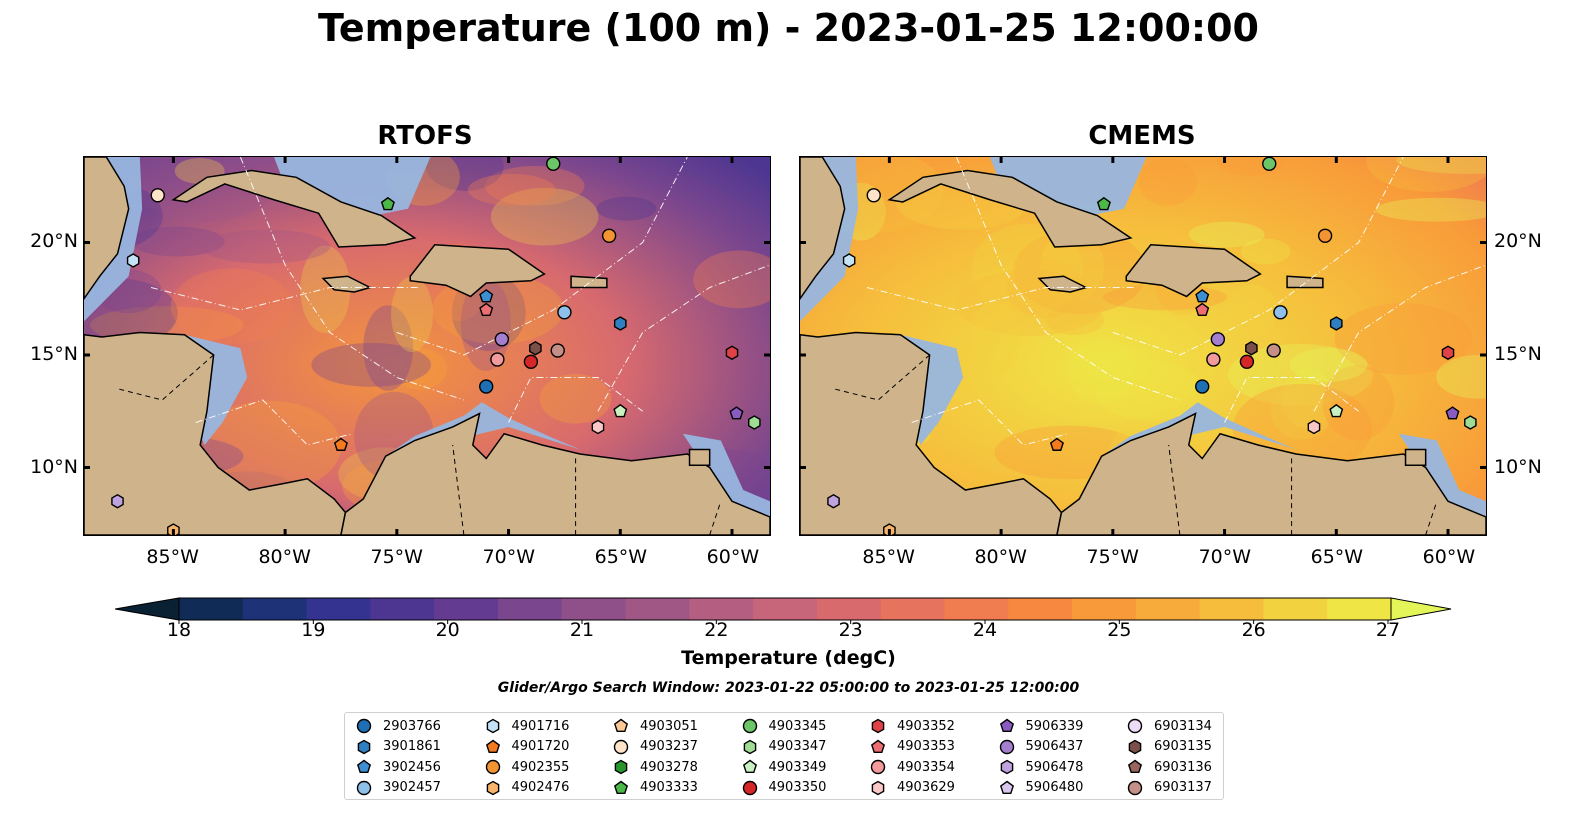  Describe the element at coordinates (540, 767) in the screenshot. I see `legend-label: 4902355` at that location.